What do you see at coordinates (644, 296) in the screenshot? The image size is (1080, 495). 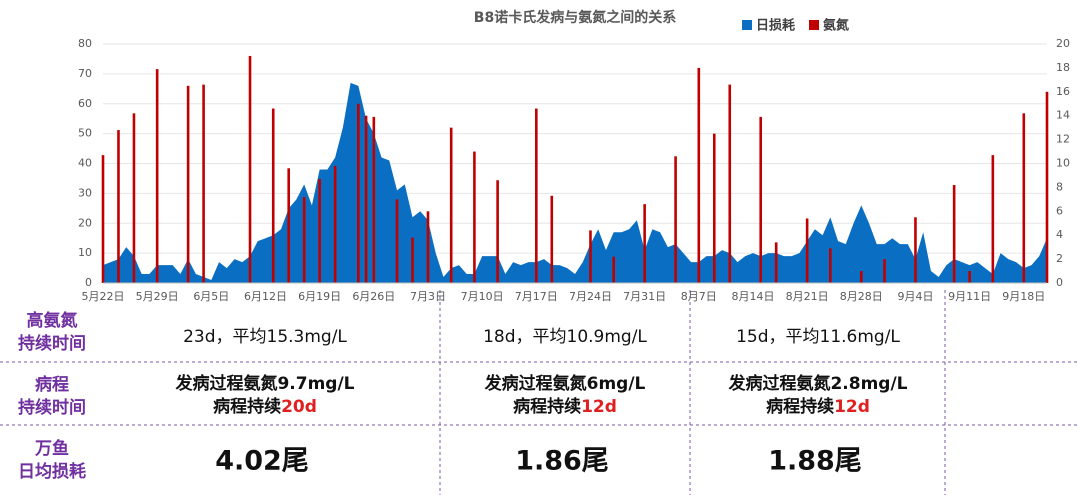 I see `x-tick-label: 7月31日` at bounding box center [644, 296].